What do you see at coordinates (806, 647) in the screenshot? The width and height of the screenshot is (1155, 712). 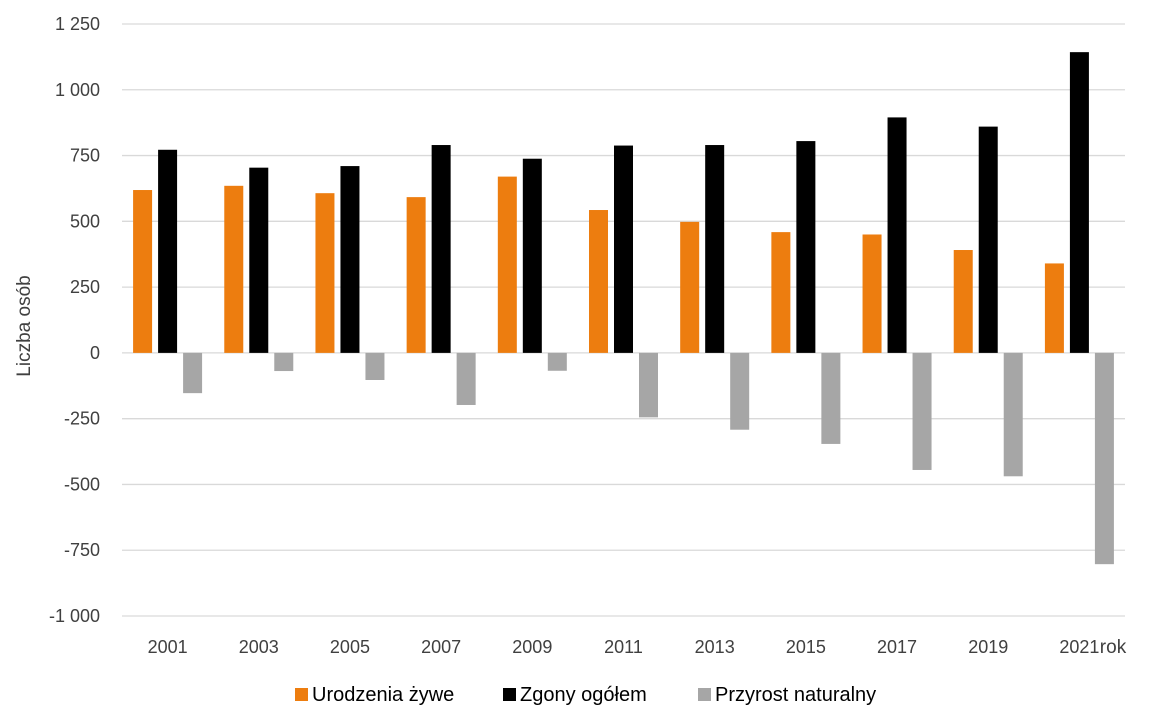 I see `x-tick-label: 2015` at bounding box center [806, 647].